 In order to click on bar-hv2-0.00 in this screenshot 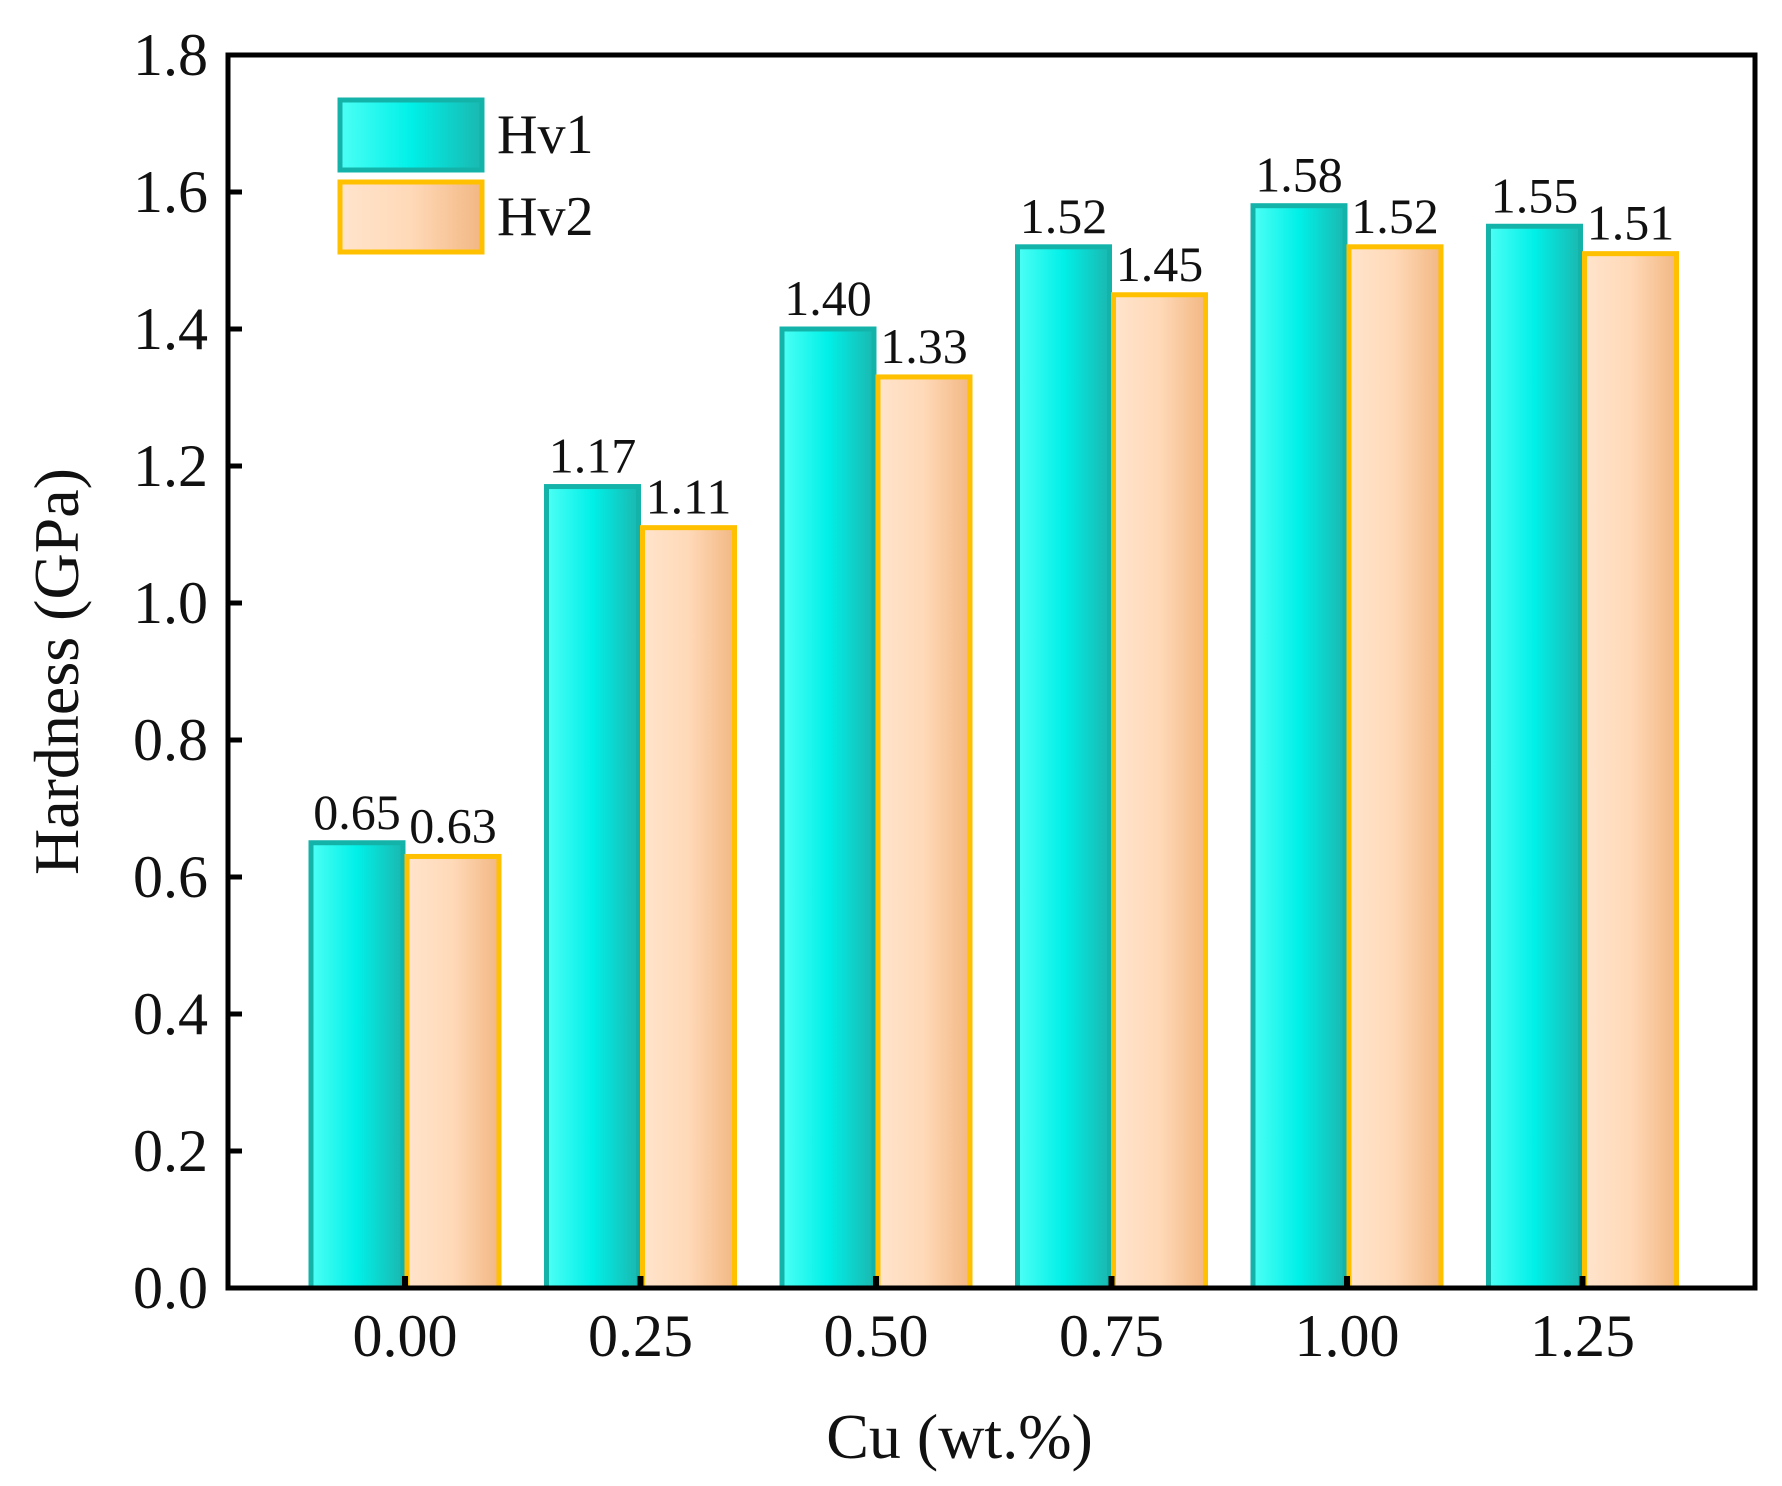, I will do `click(453, 1072)`.